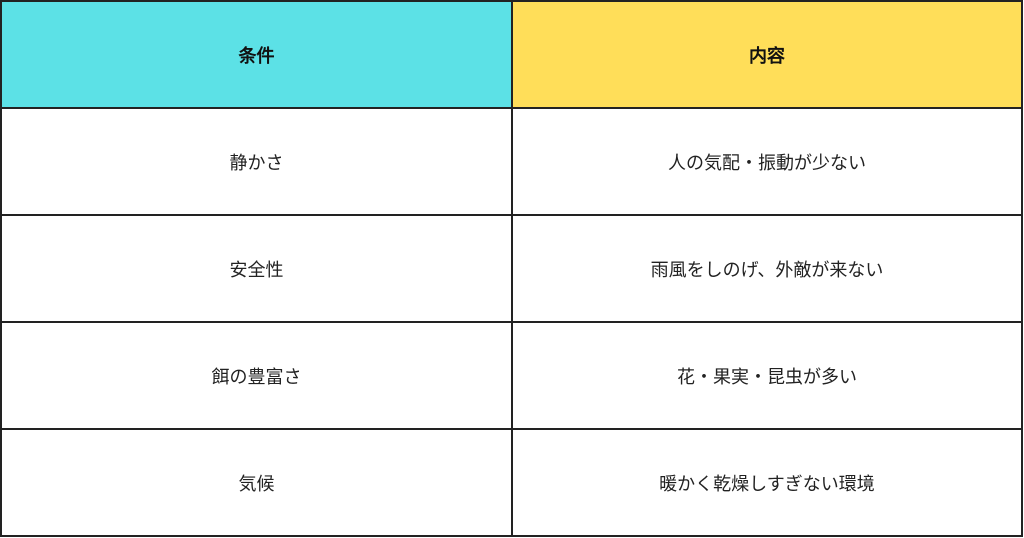  Describe the element at coordinates (256, 482) in the screenshot. I see `condition-cell: 気候` at that location.